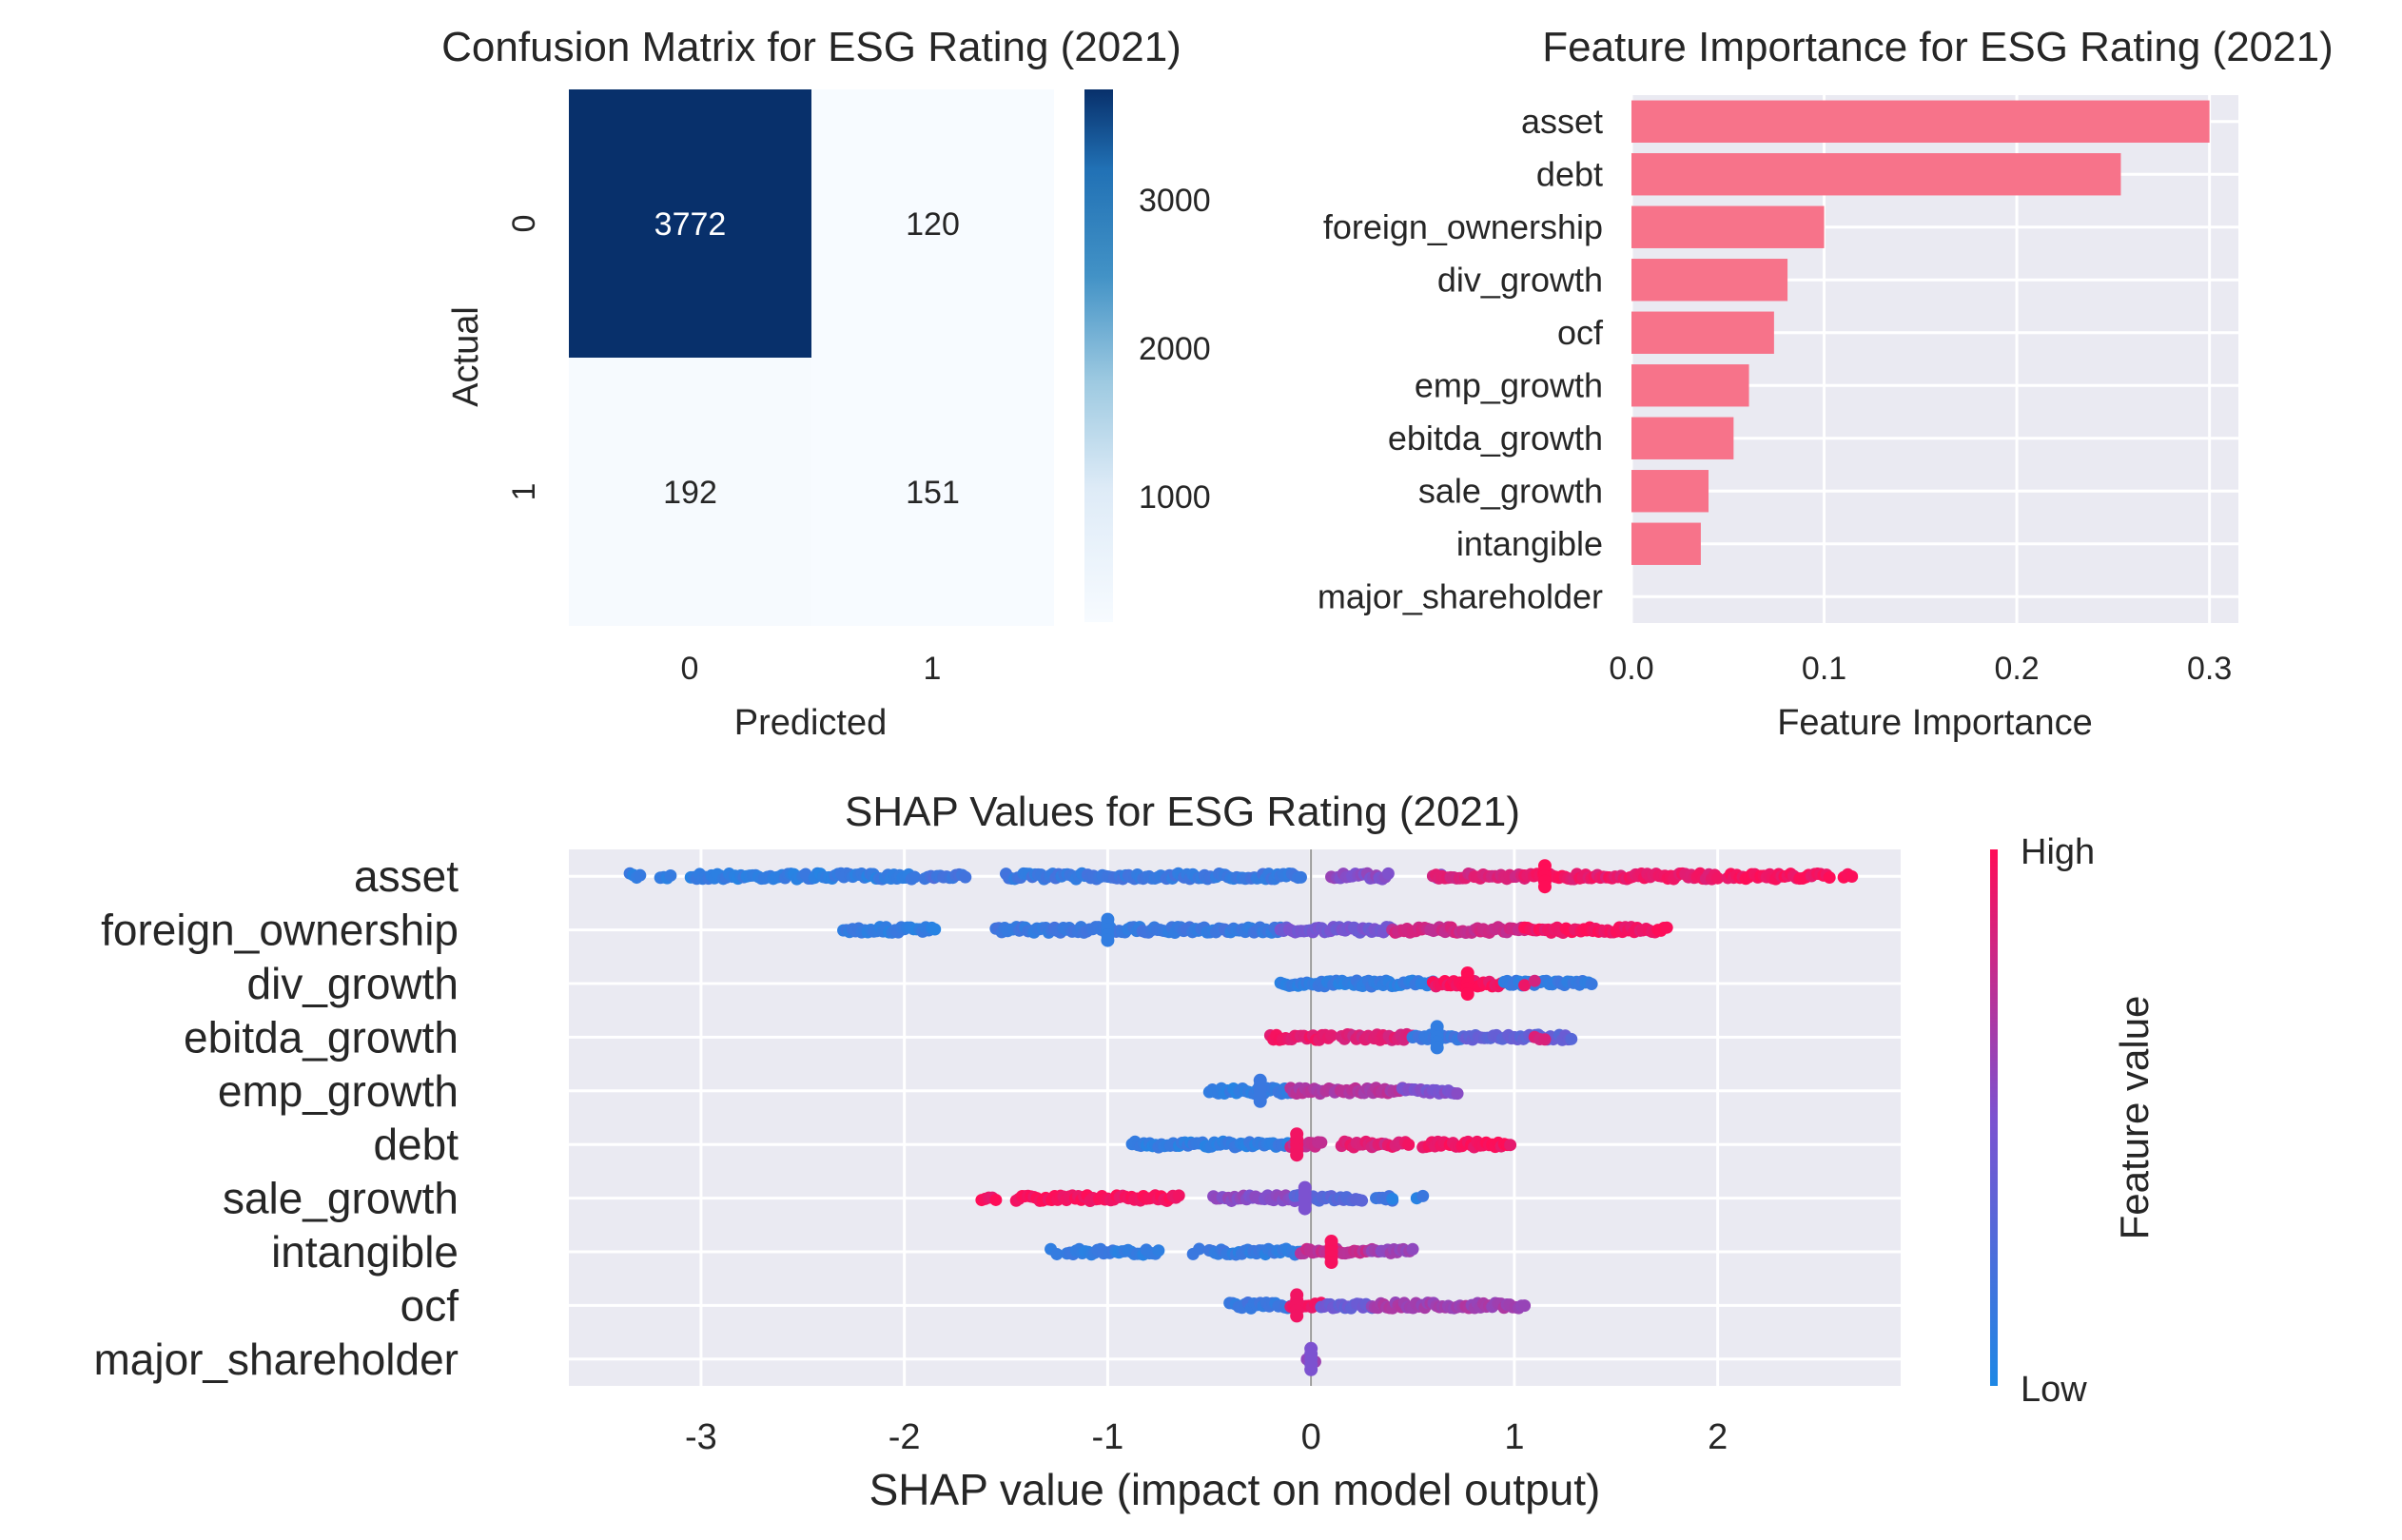  Describe the element at coordinates (1108, 1437) in the screenshot. I see `shap-xtick: -1` at that location.